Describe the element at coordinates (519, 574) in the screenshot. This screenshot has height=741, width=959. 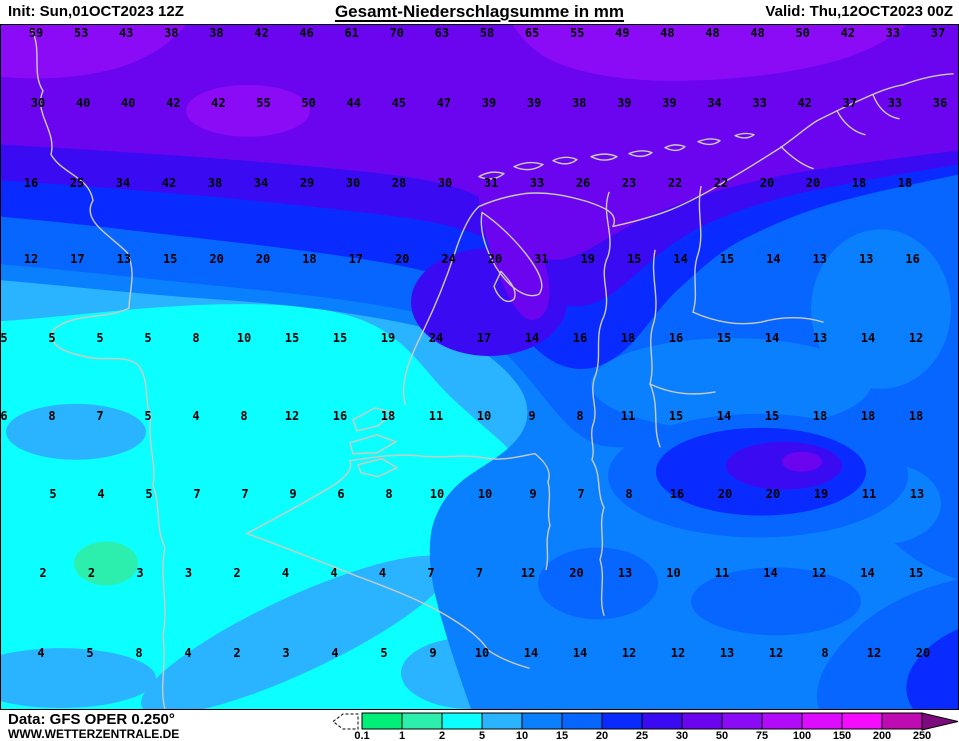
I see `be-lux-border` at that location.